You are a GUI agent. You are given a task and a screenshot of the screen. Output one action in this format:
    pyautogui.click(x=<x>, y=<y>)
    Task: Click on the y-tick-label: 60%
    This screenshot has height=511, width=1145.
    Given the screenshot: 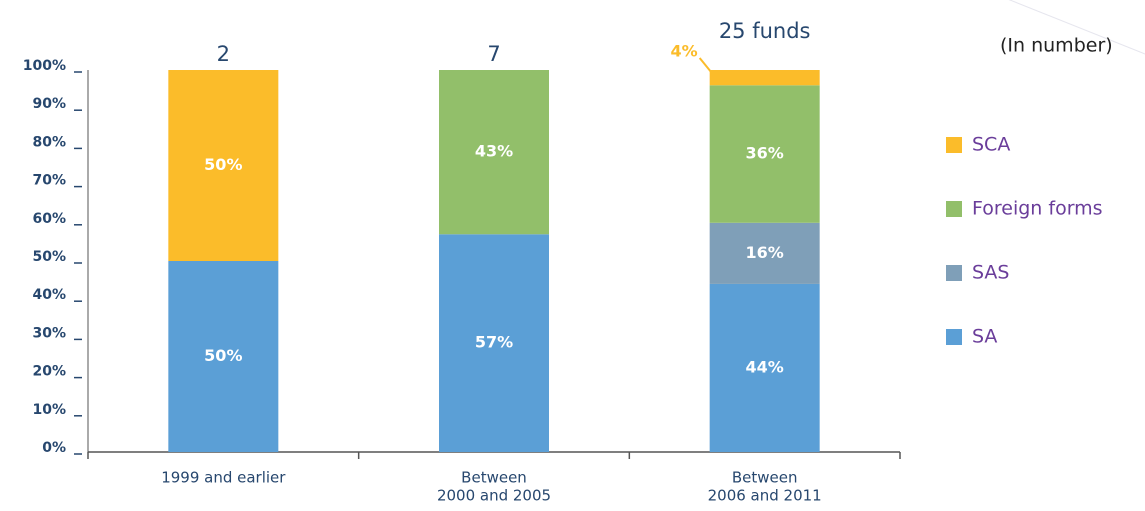 What is the action you would take?
    pyautogui.click(x=49, y=219)
    